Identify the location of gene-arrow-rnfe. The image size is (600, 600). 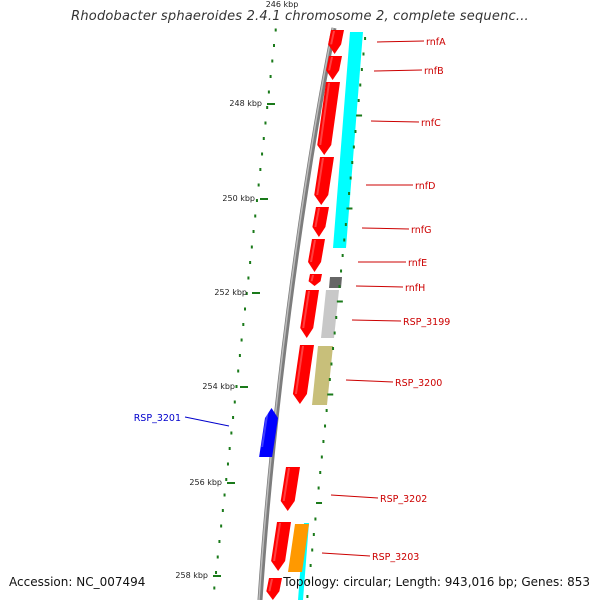
(316, 255).